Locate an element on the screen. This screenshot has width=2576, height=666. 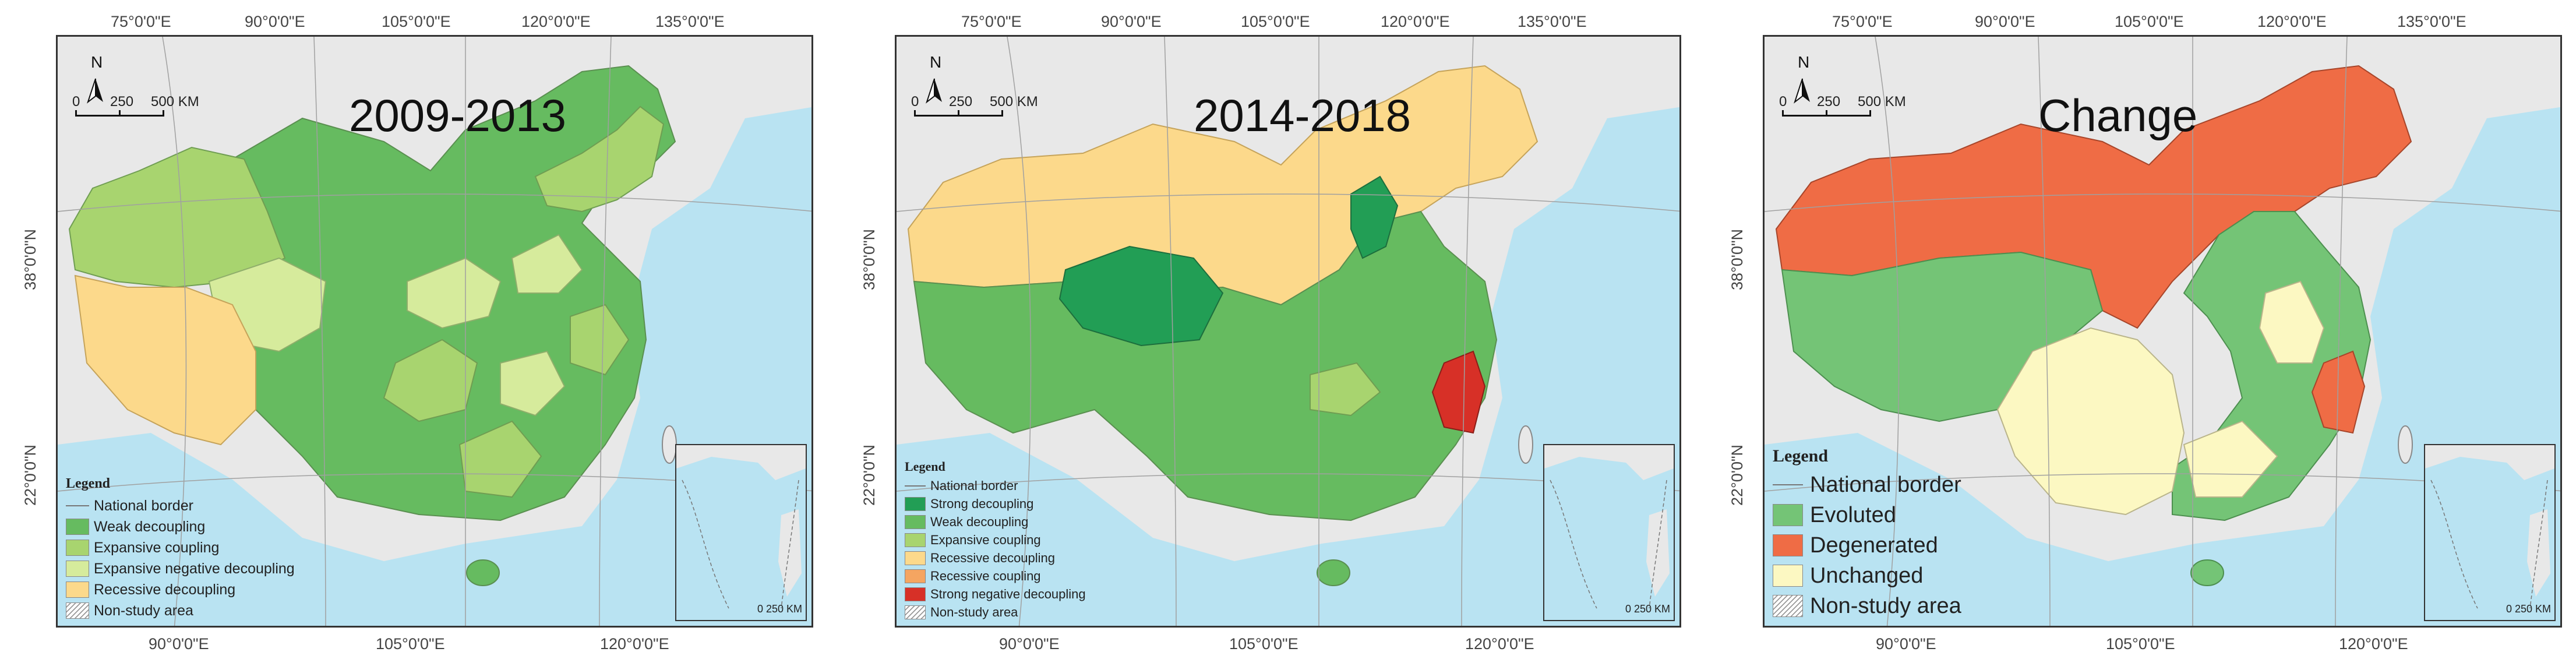
legend-item-expansive-coupling: Expansive coupling is located at coordinates (180, 547).